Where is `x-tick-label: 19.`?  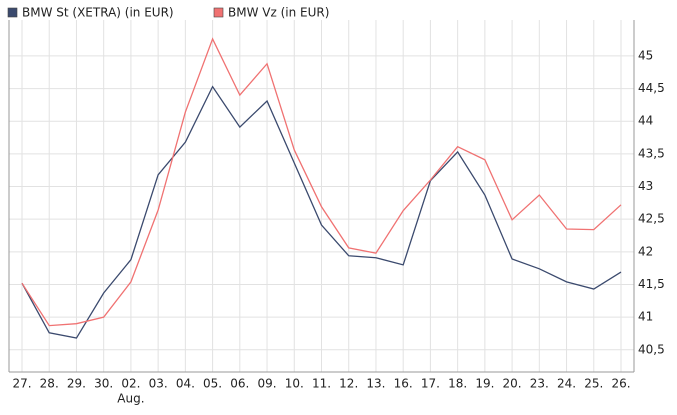 x-tick-label: 19. is located at coordinates (484, 384).